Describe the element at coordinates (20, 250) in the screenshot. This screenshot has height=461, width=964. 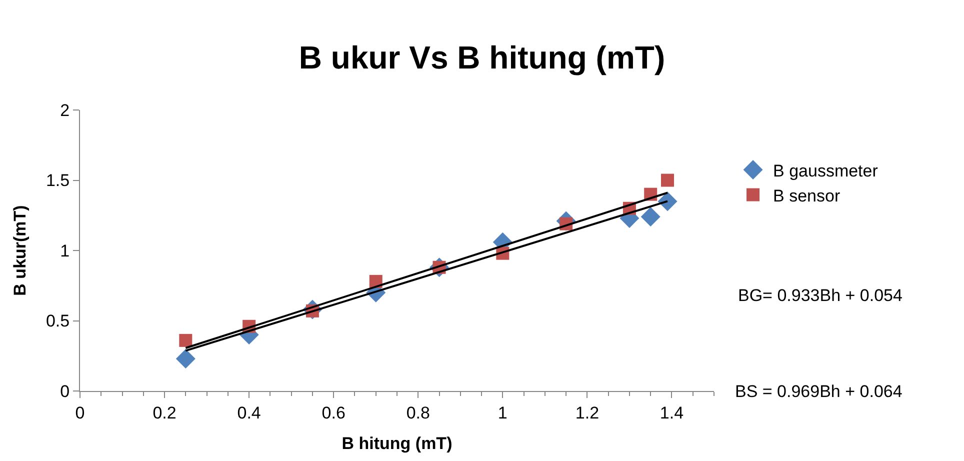
I see `y-axis-title: B ukur(mT)` at that location.